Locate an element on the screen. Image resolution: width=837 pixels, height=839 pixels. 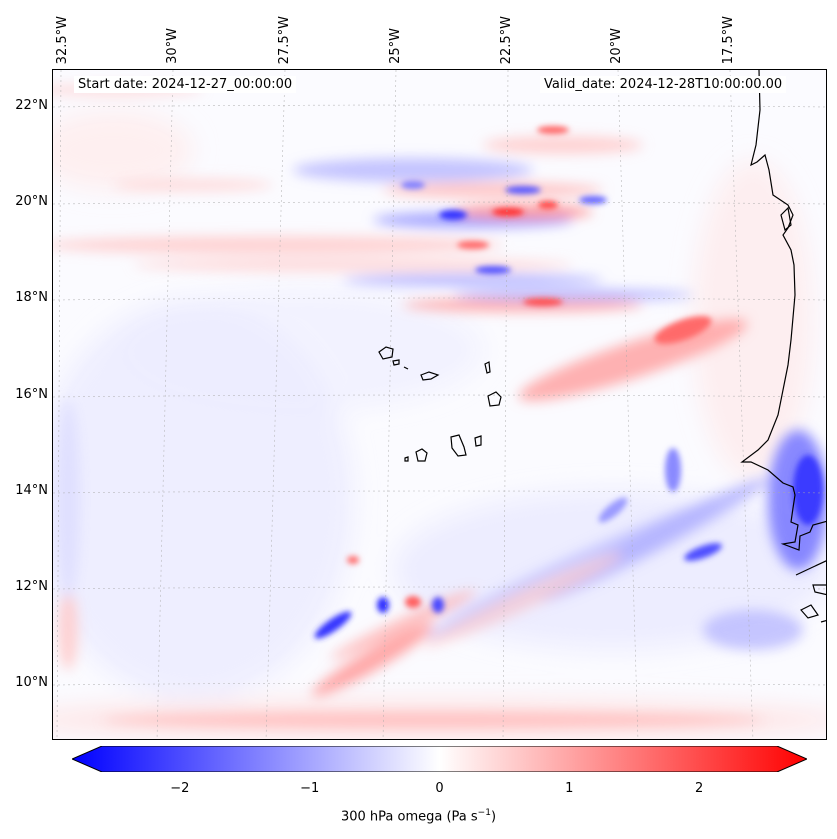
lon-label-32-5w: 32.5°W is located at coordinates (62, 39).